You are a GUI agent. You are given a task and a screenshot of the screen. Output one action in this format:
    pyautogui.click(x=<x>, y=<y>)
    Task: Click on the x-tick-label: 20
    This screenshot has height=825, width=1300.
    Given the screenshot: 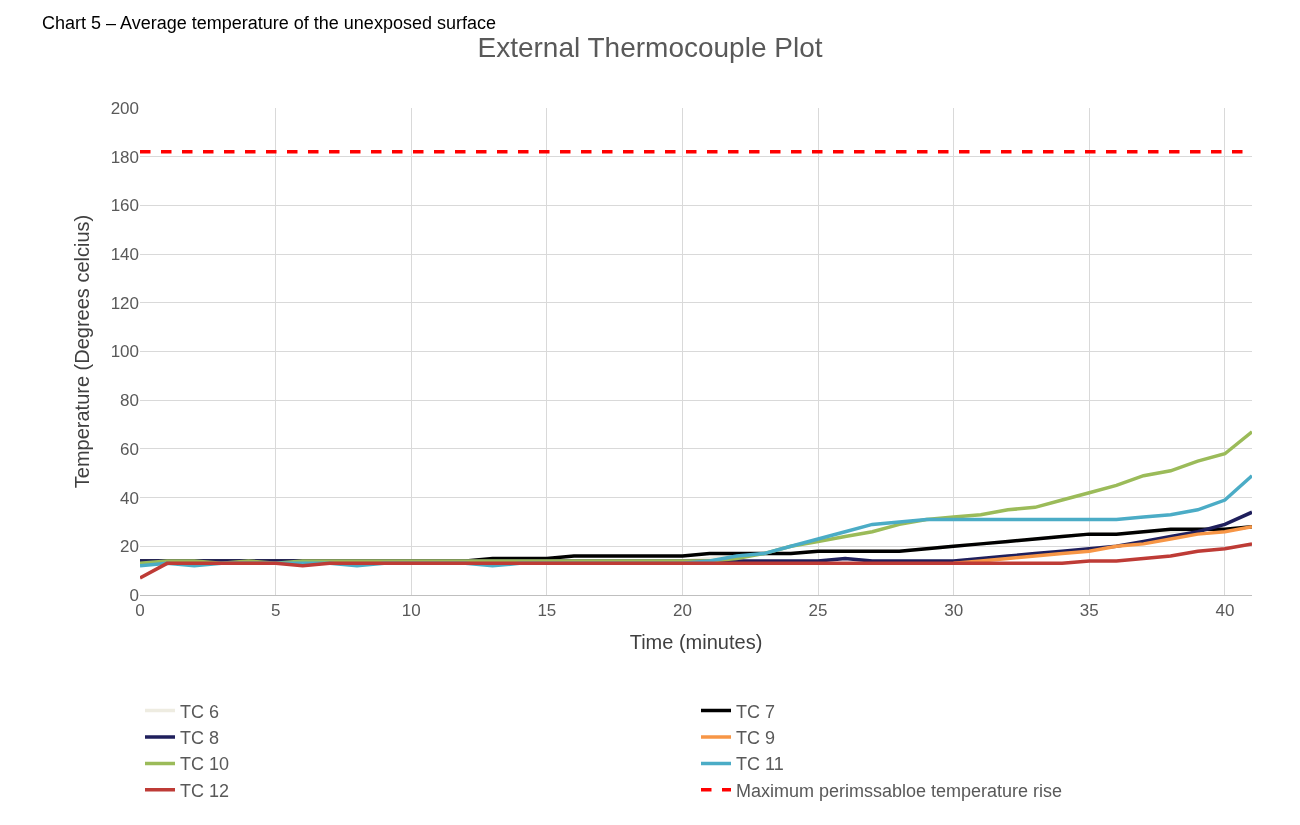 What is the action you would take?
    pyautogui.click(x=682, y=611)
    